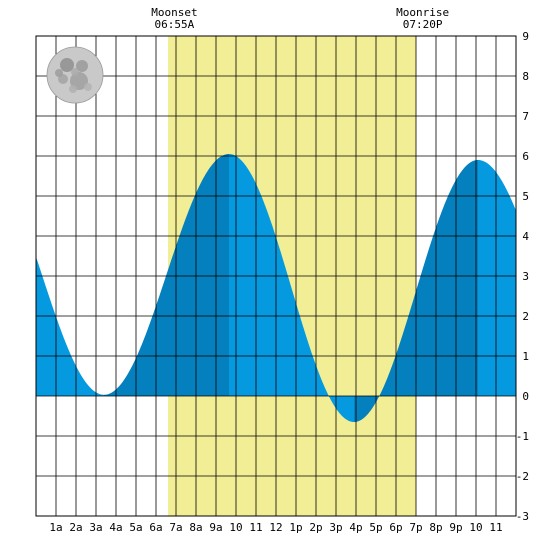 This screenshot has width=550, height=550. Describe the element at coordinates (174, 12) in the screenshot. I see `moon-event-label: Moonset` at that location.